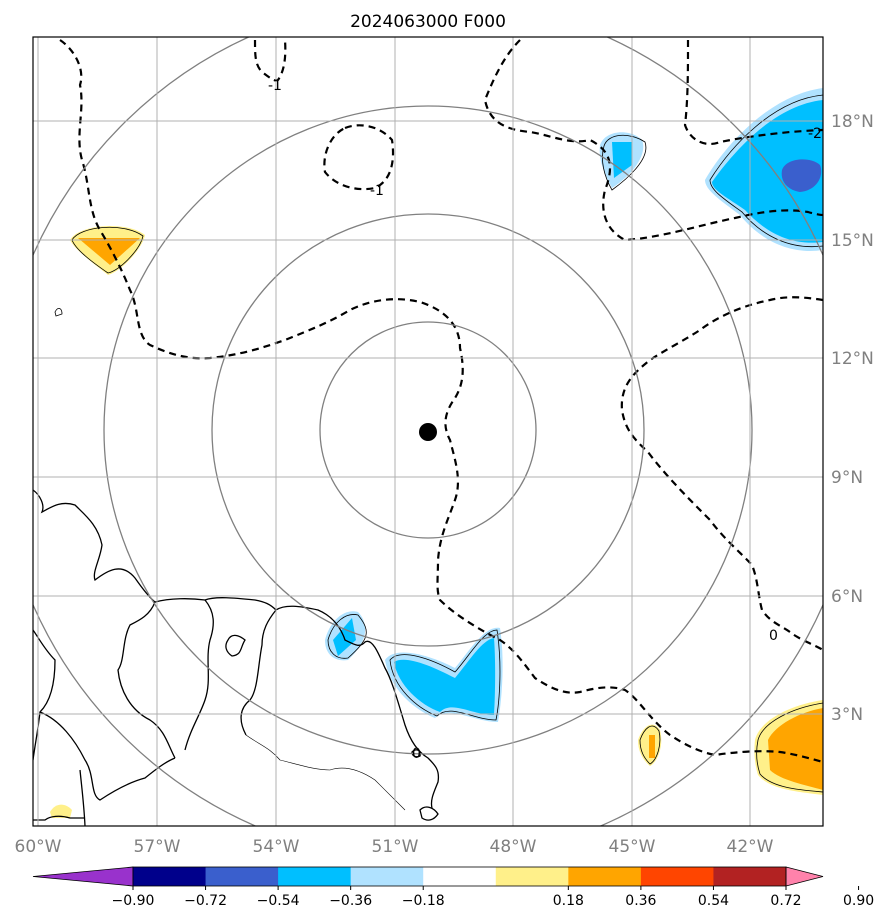  What do you see at coordinates (652, 746) in the screenshot?
I see `anomaly-patch-positive-small-core` at bounding box center [652, 746].